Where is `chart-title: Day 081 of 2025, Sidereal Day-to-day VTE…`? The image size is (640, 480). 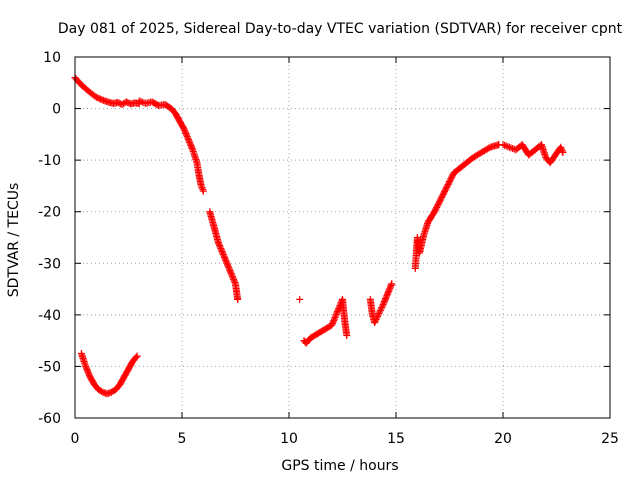 chart-title: Day 081 of 2025, Sidereal Day-to-day VTE… is located at coordinates (340, 29).